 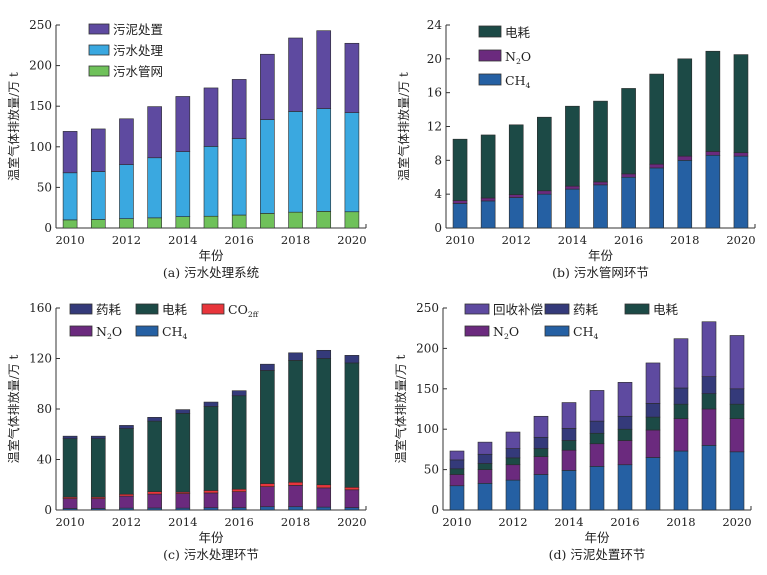 What do you see at coordinates (211, 554) in the screenshot?
I see `chart-caption: (c) 污水处理环节` at bounding box center [211, 554].